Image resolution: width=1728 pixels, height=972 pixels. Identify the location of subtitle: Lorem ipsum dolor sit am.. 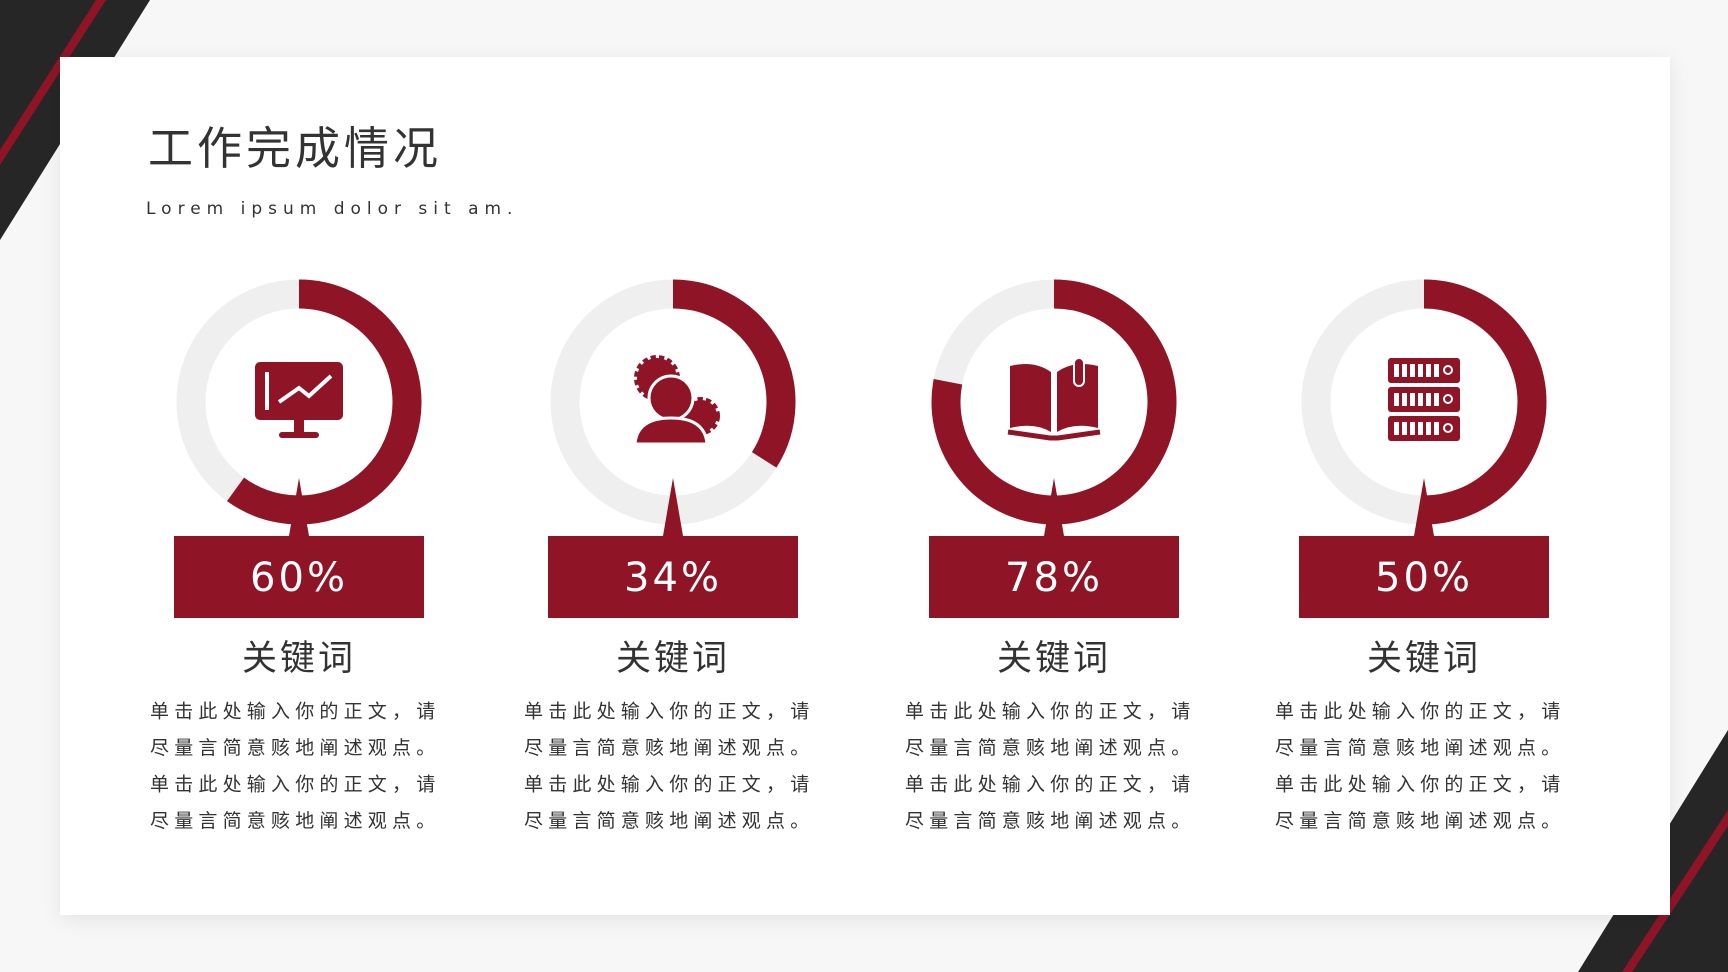
(332, 209).